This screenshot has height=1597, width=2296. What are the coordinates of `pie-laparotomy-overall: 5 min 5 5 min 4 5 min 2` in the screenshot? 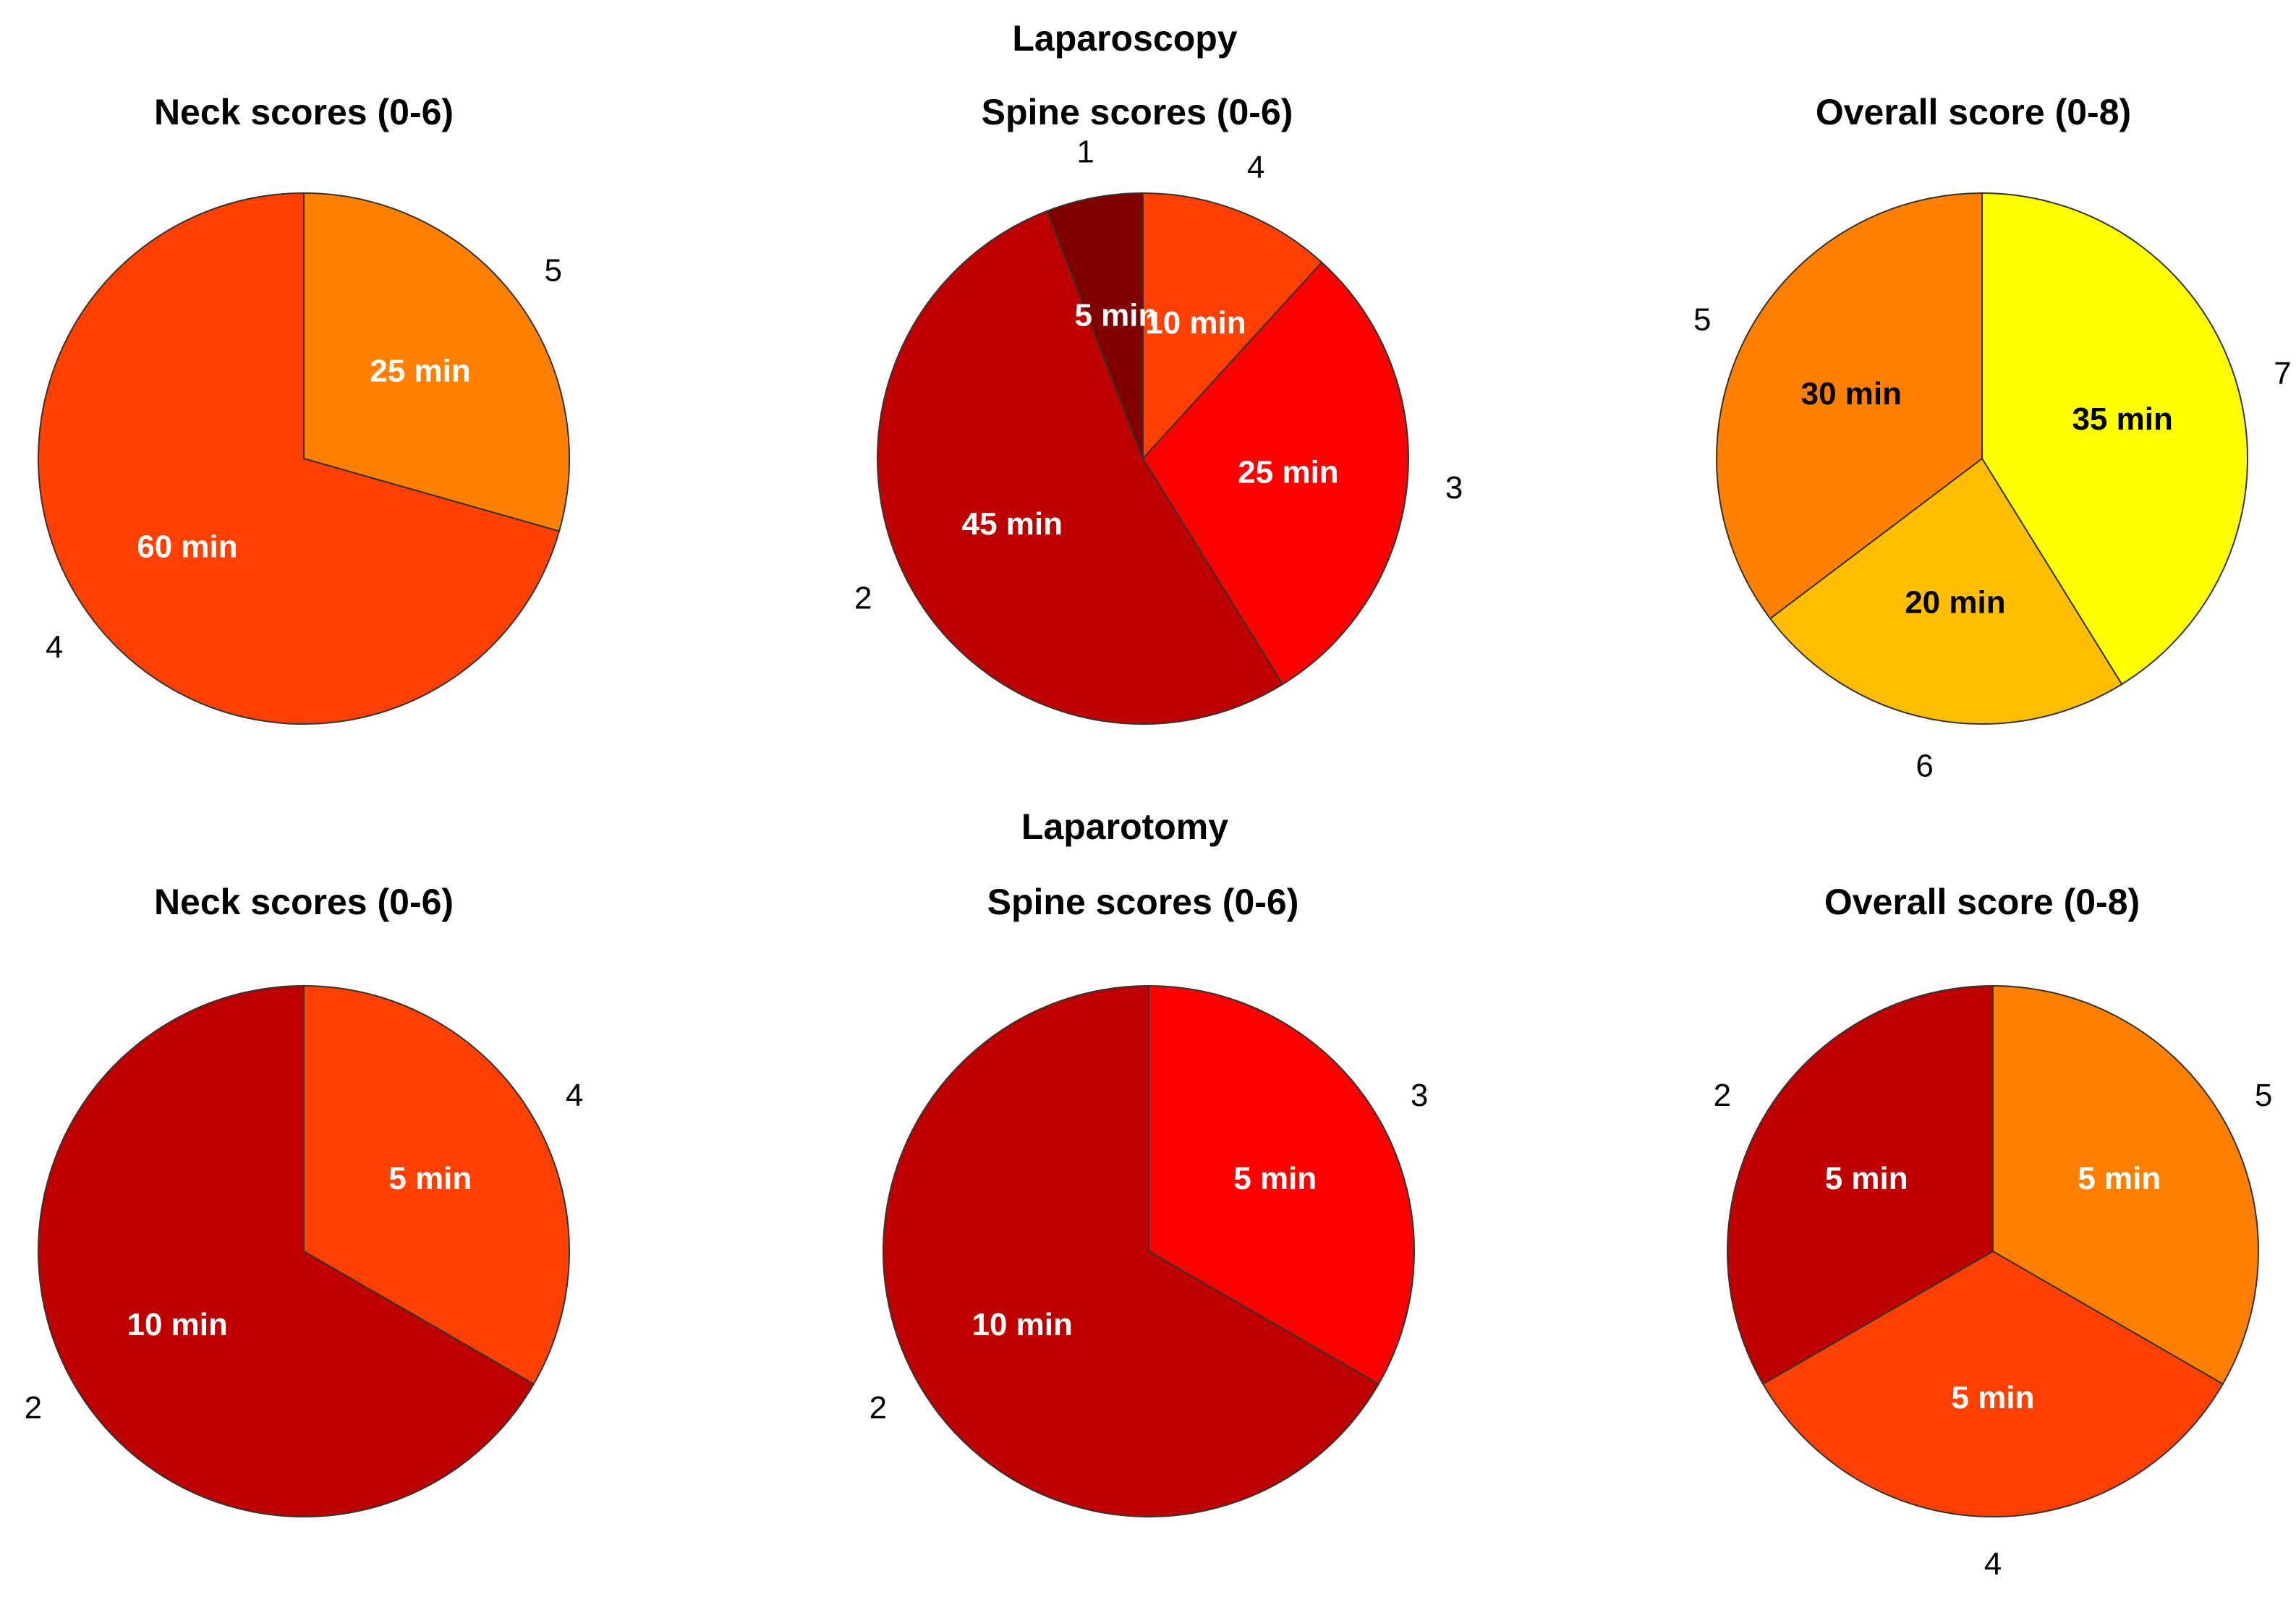 It's located at (1993, 1283).